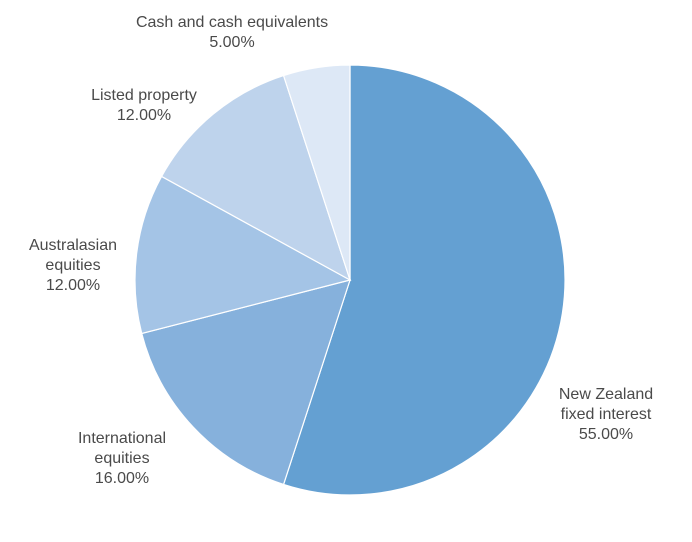  Describe the element at coordinates (606, 434) in the screenshot. I see `slice-value-label: 55.00%` at that location.